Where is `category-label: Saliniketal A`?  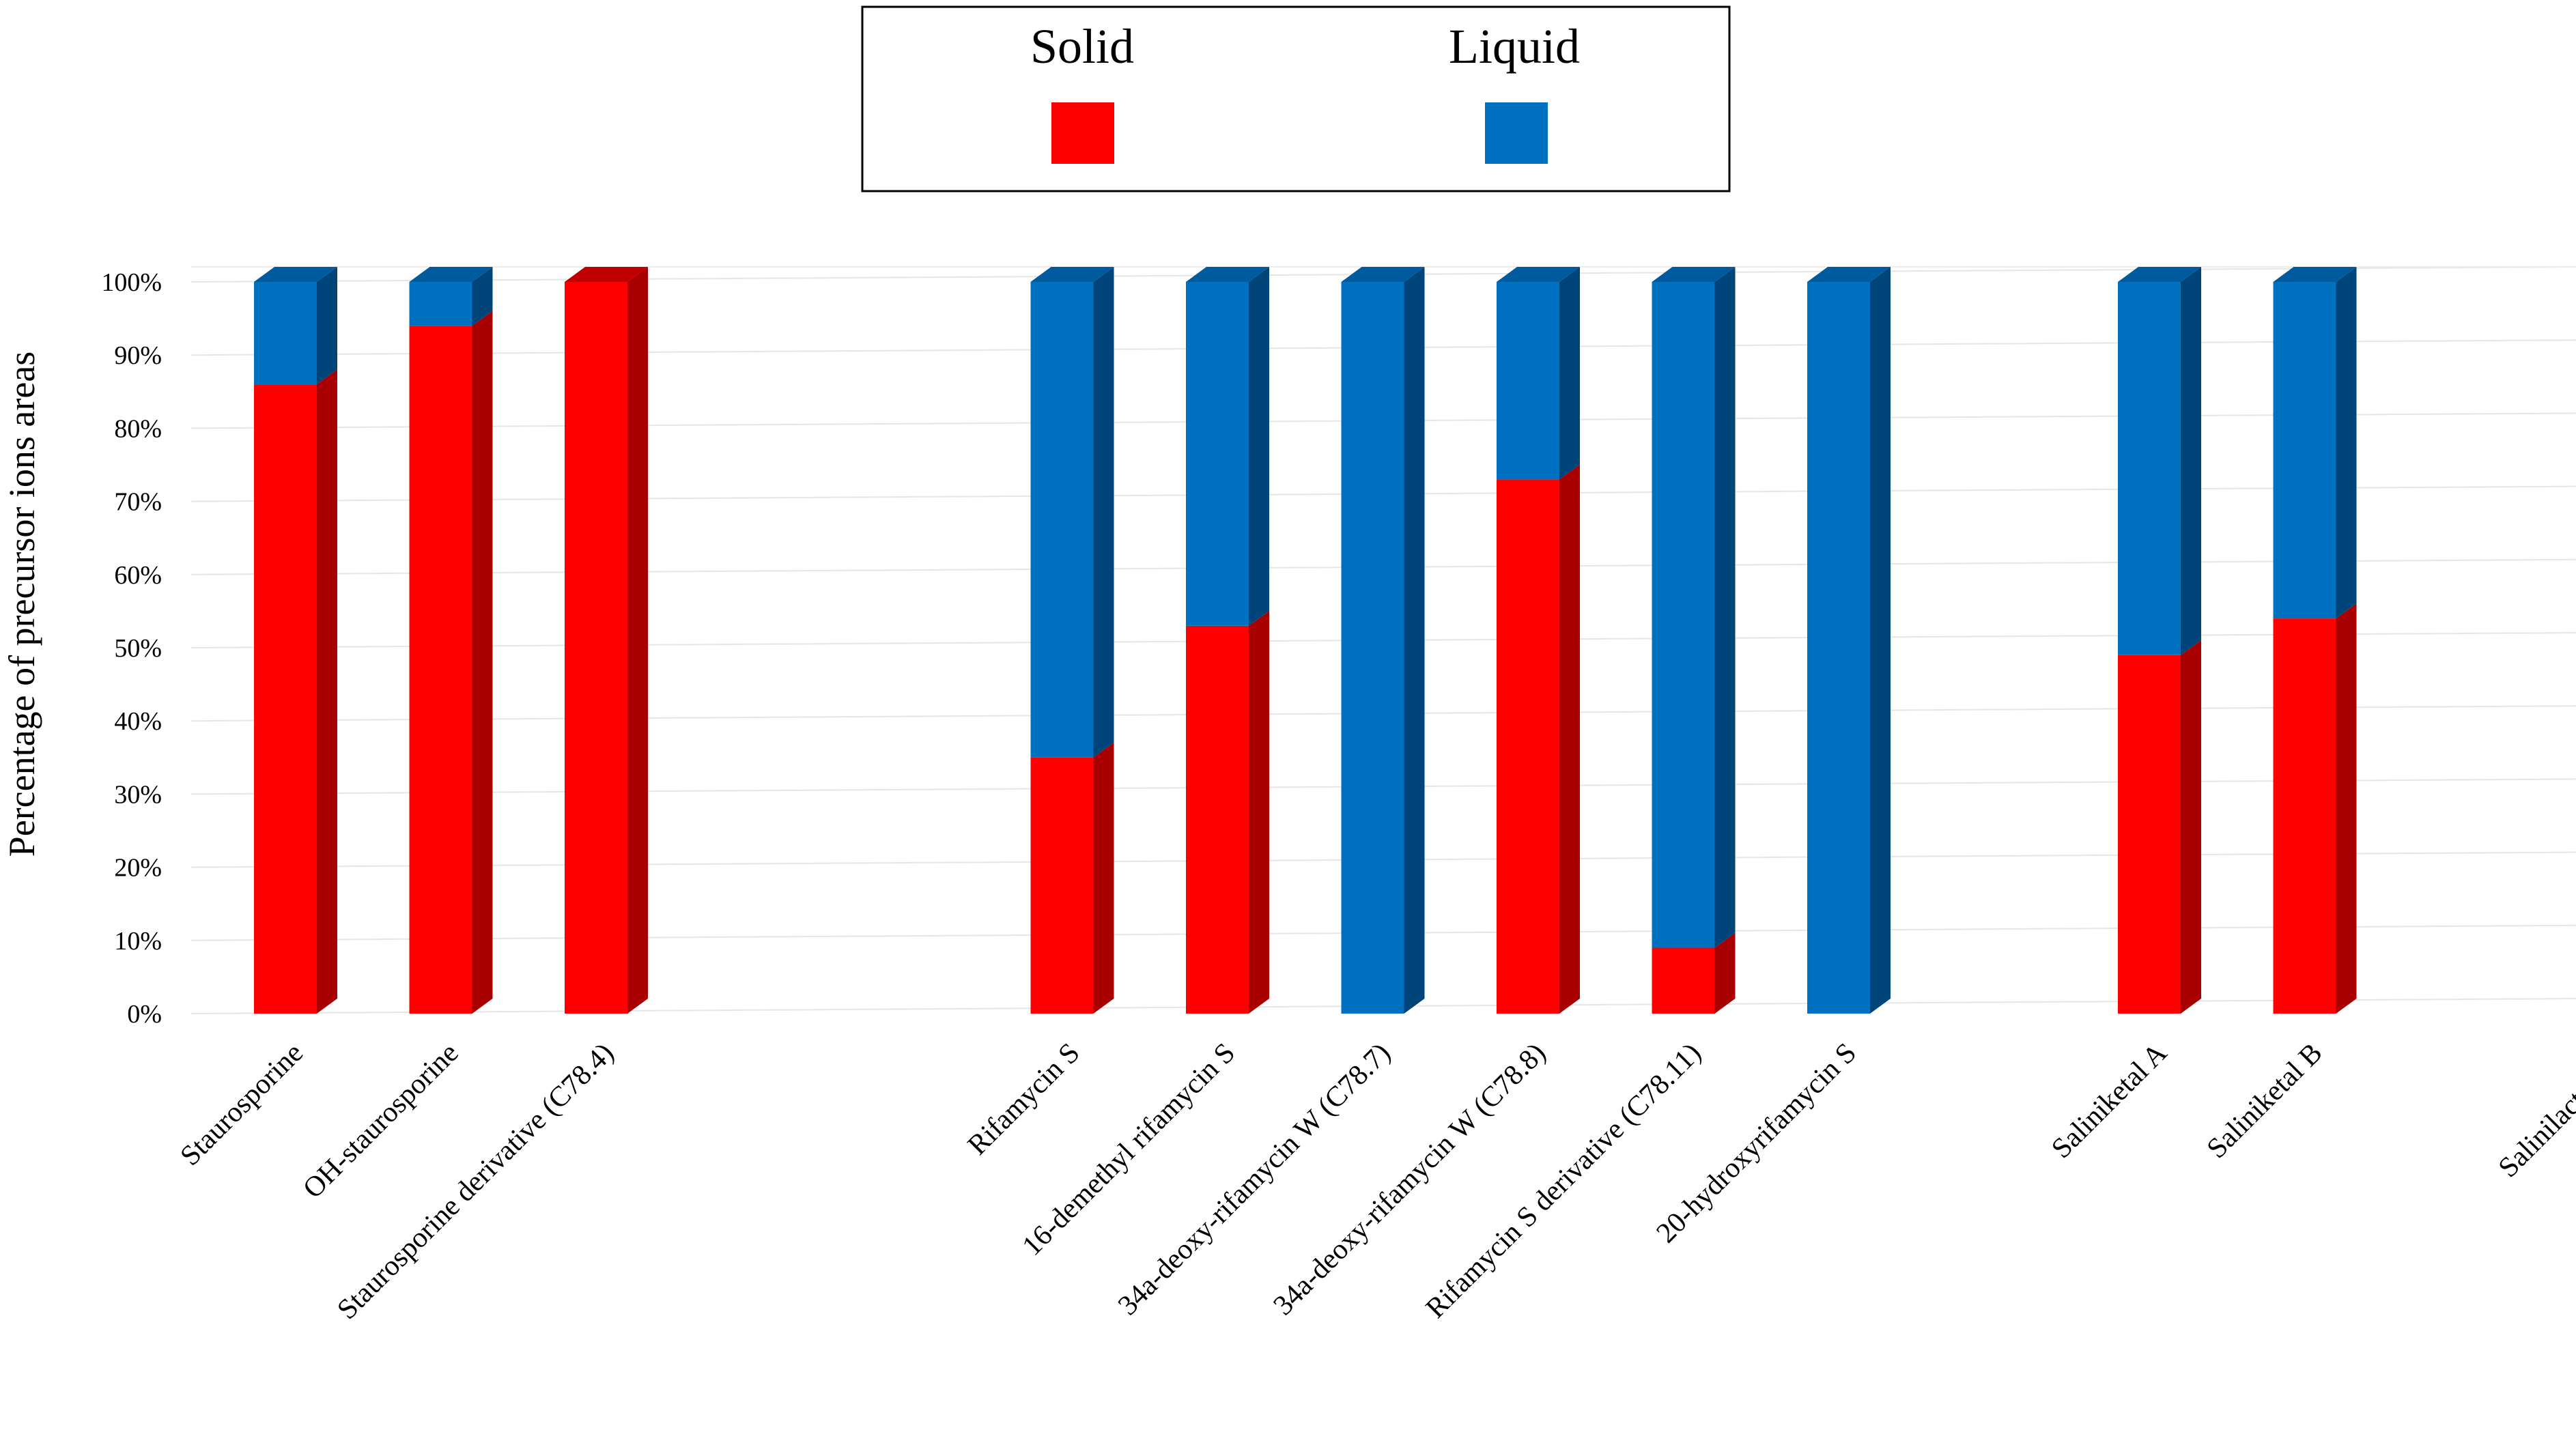 category-label: Saliniketal A is located at coordinates (2109, 1100).